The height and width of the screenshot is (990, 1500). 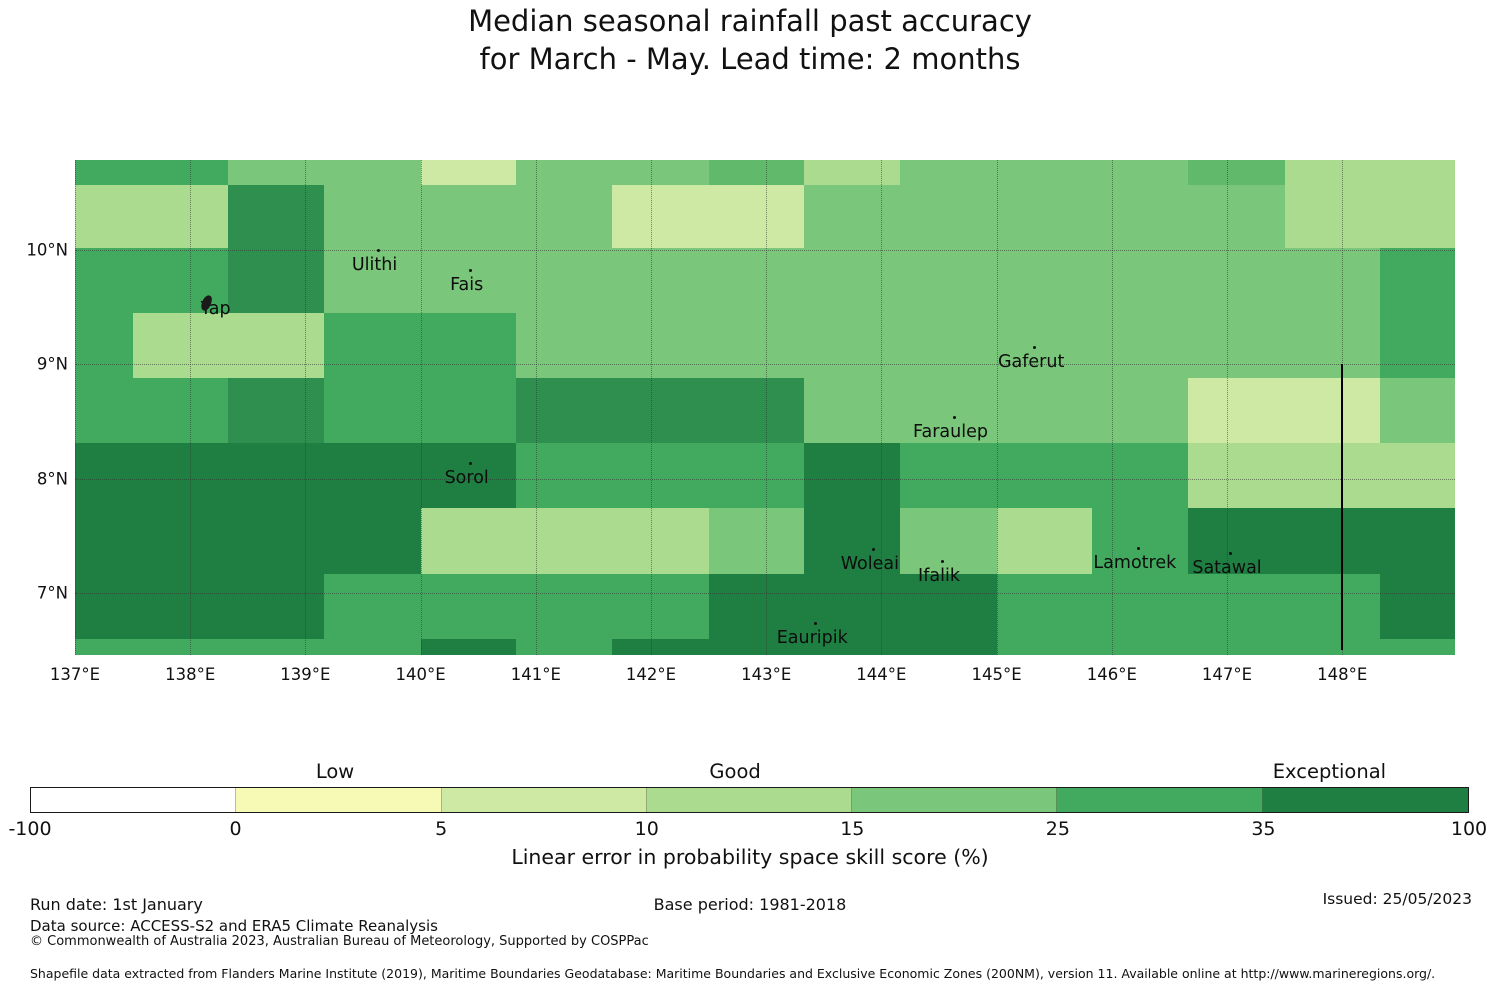 What do you see at coordinates (1342, 674) in the screenshot?
I see `x-axis-tick-label: 148°E` at bounding box center [1342, 674].